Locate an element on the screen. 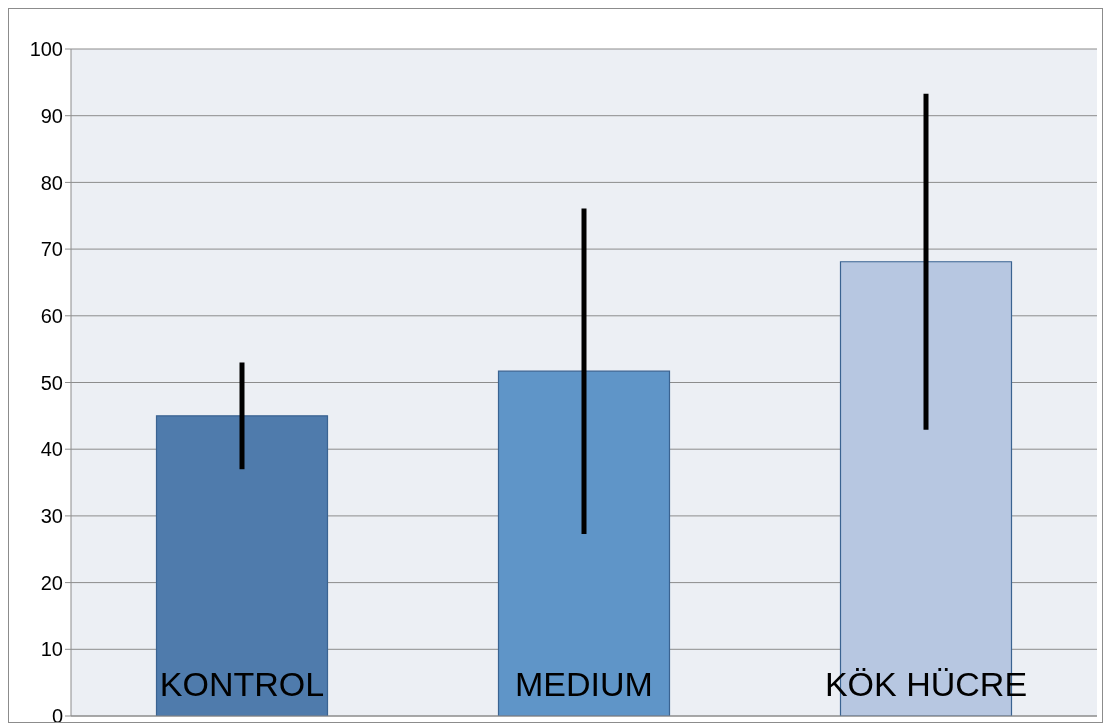  y-tick-label: 30 is located at coordinates (51, 516).